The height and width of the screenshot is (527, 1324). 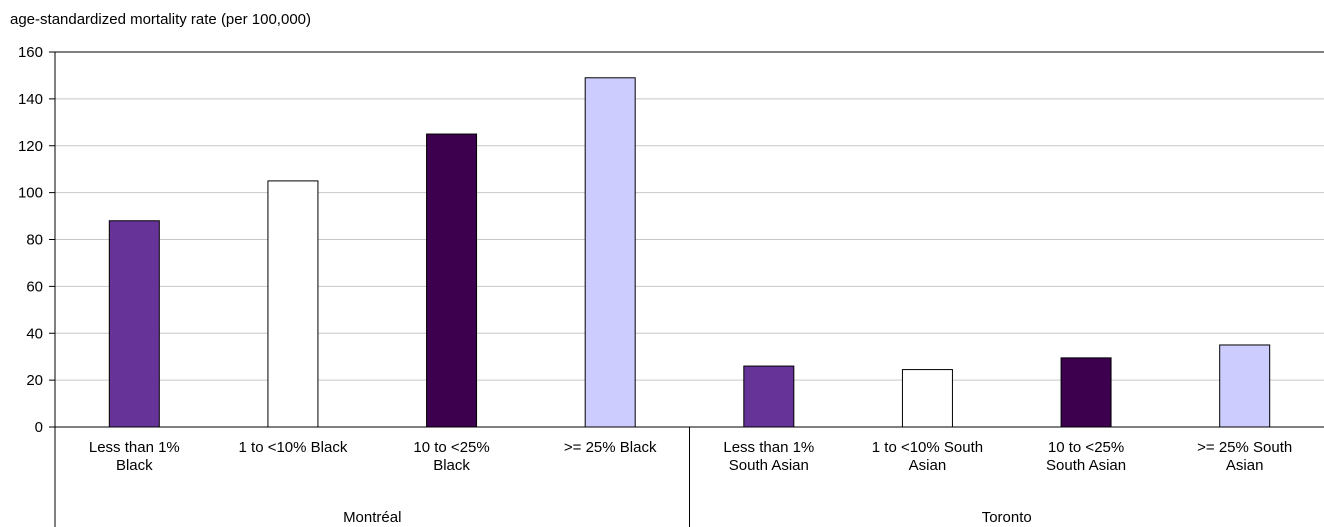 I want to click on group-label: Toronto, so click(x=1007, y=517).